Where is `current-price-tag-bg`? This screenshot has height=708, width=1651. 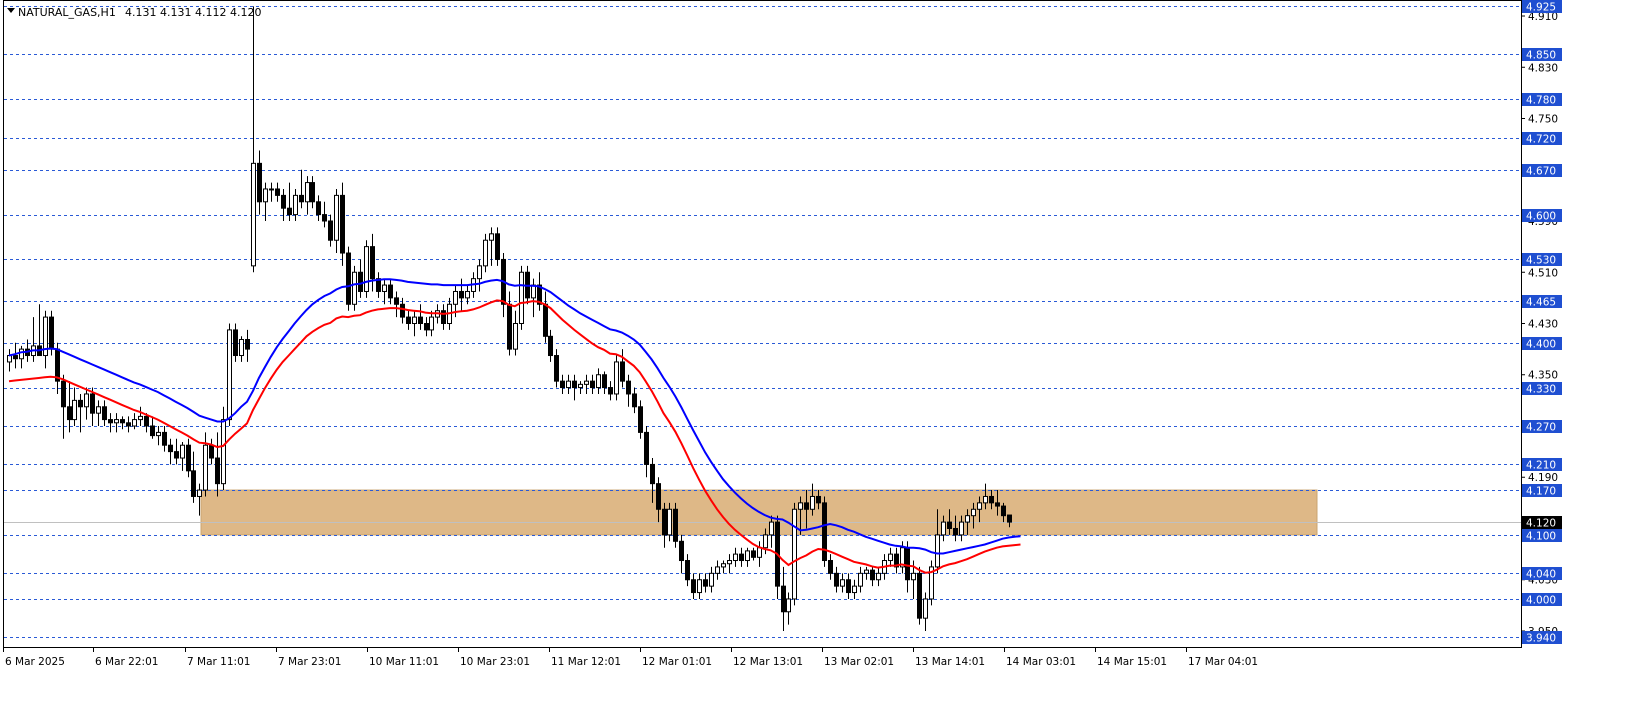
current-price-tag-bg is located at coordinates (1542, 522).